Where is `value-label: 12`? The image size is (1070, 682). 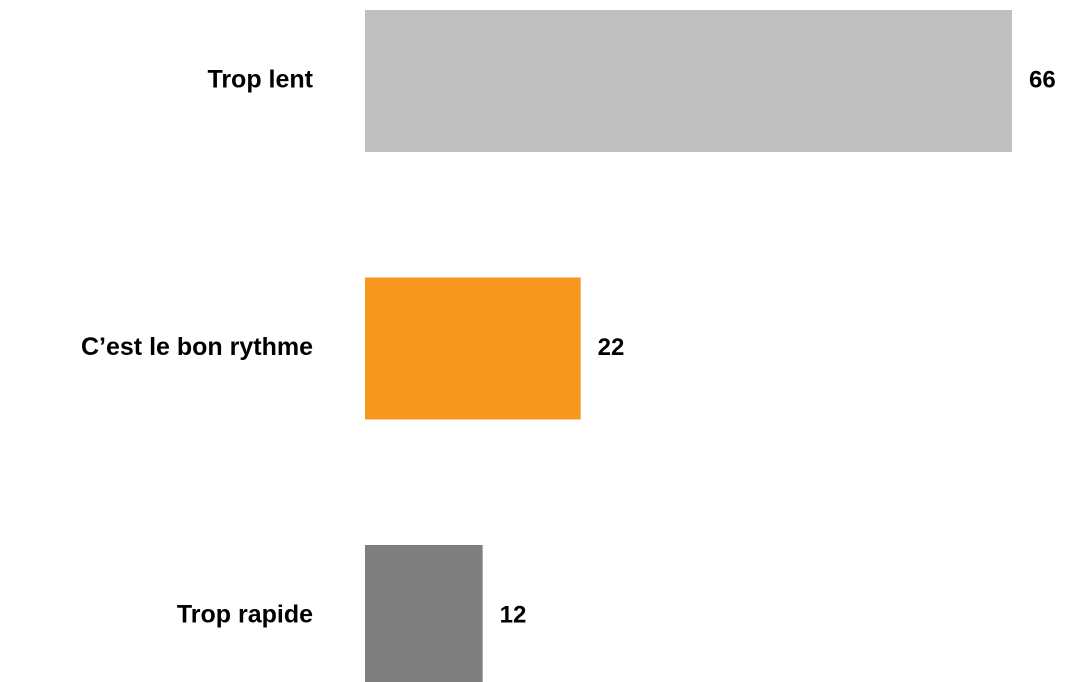 value-label: 12 is located at coordinates (513, 614).